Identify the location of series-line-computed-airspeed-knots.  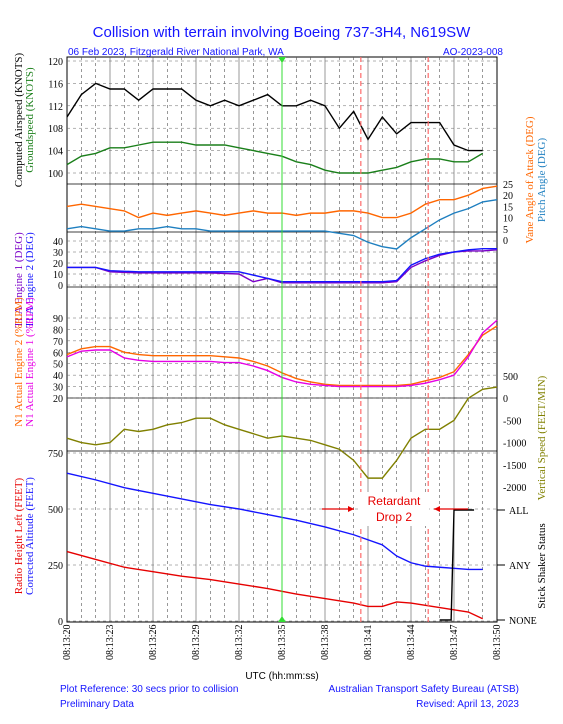
(274, 117).